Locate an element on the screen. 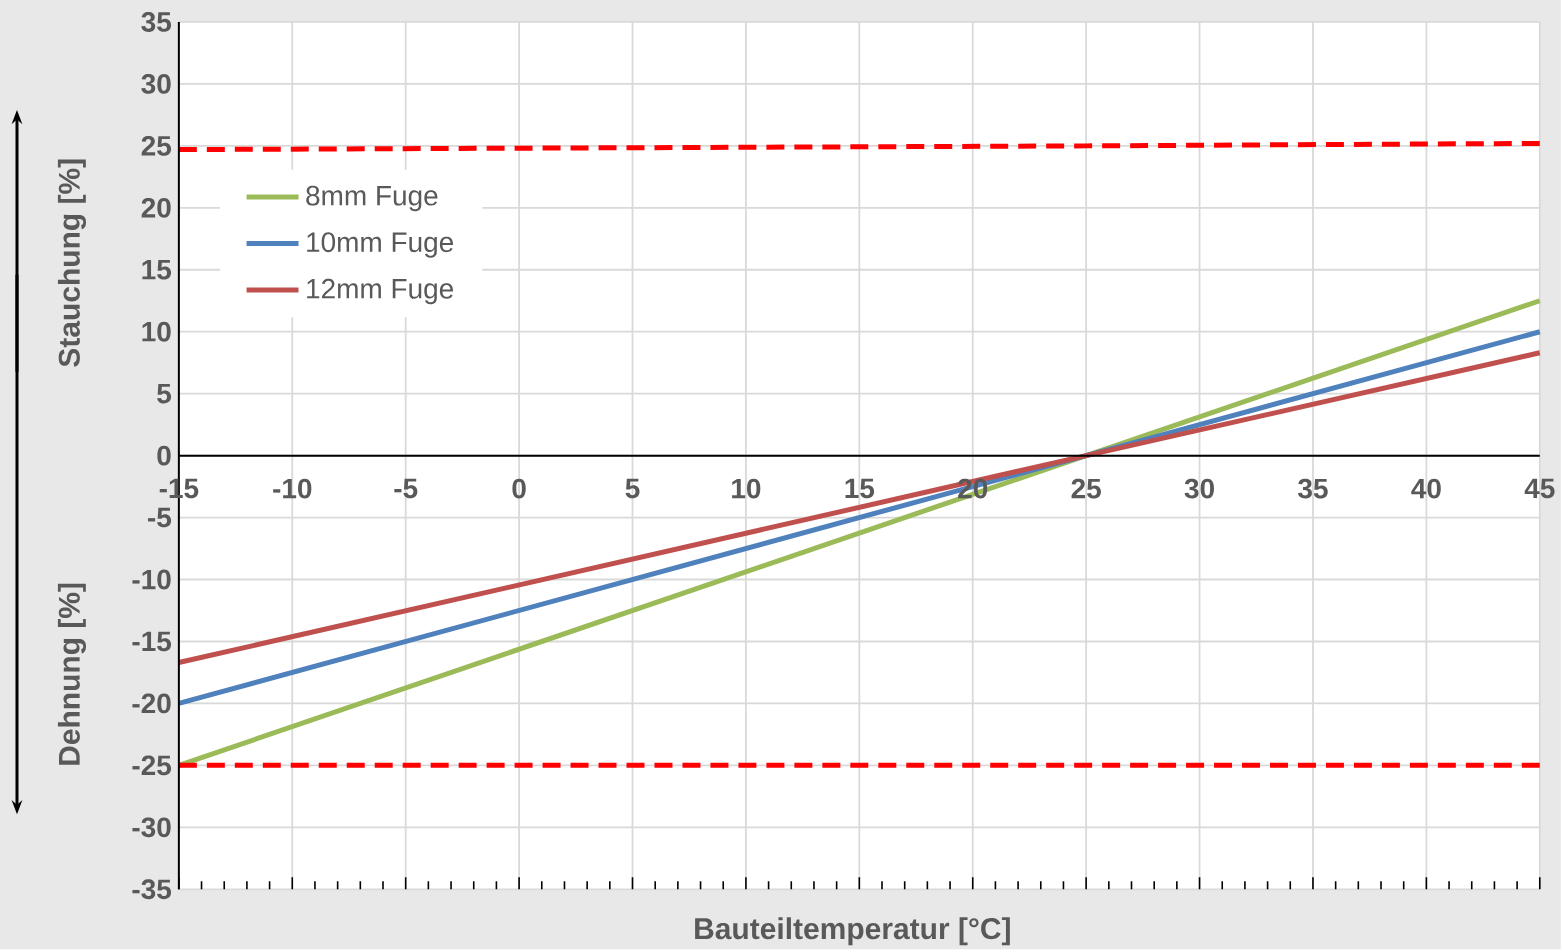 The image size is (1562, 952). x-axis-title: Bauteiltemperatur [°C] is located at coordinates (852, 931).